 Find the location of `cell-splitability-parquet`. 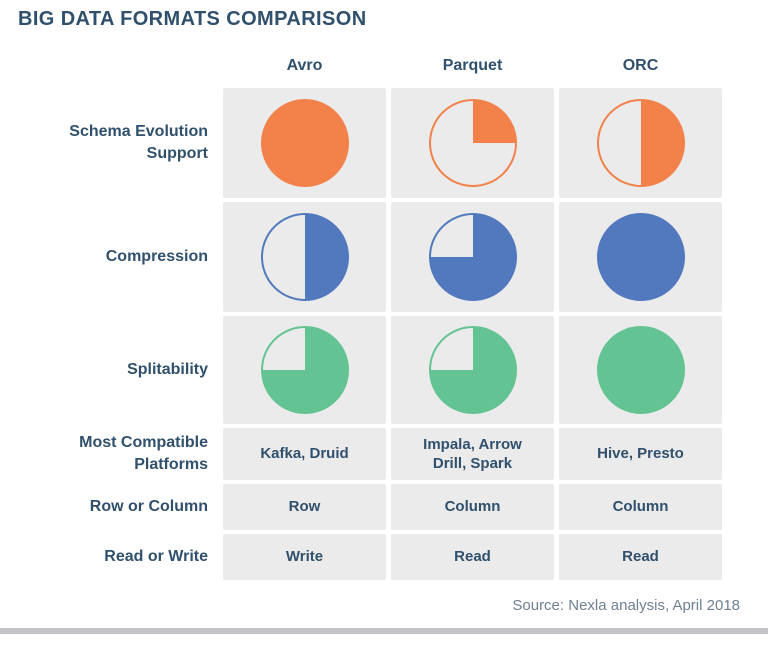

cell-splitability-parquet is located at coordinates (472, 370).